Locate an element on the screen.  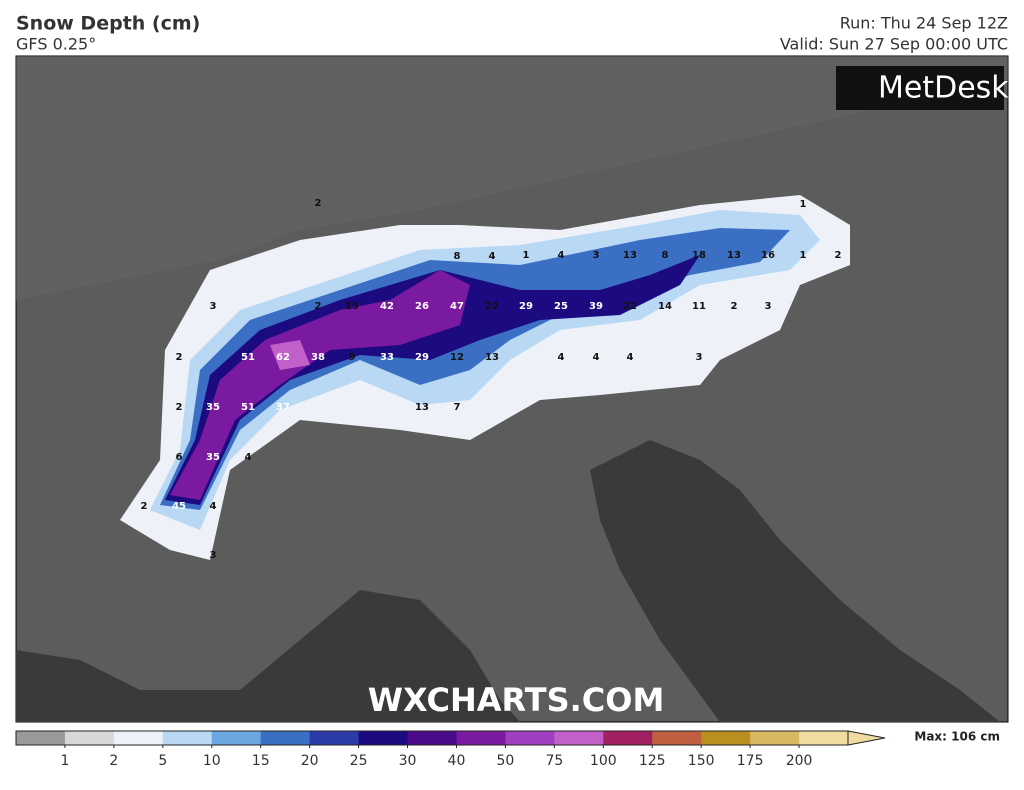
point-label: 6 is located at coordinates (179, 457).